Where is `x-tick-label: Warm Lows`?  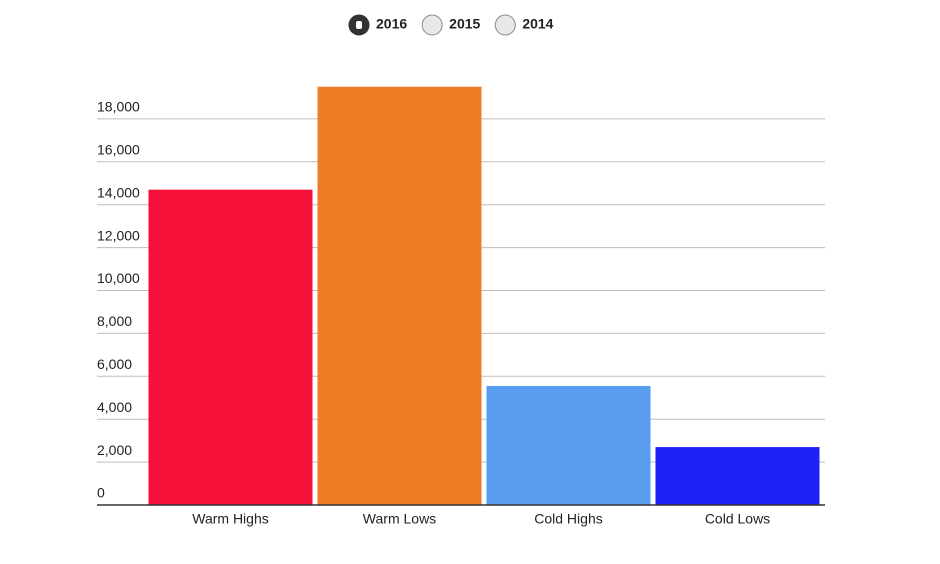 x-tick-label: Warm Lows is located at coordinates (399, 519).